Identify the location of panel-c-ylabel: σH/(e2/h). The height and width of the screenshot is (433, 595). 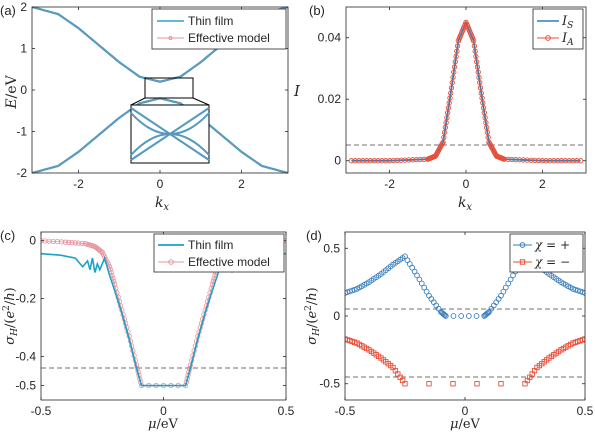
(11, 315).